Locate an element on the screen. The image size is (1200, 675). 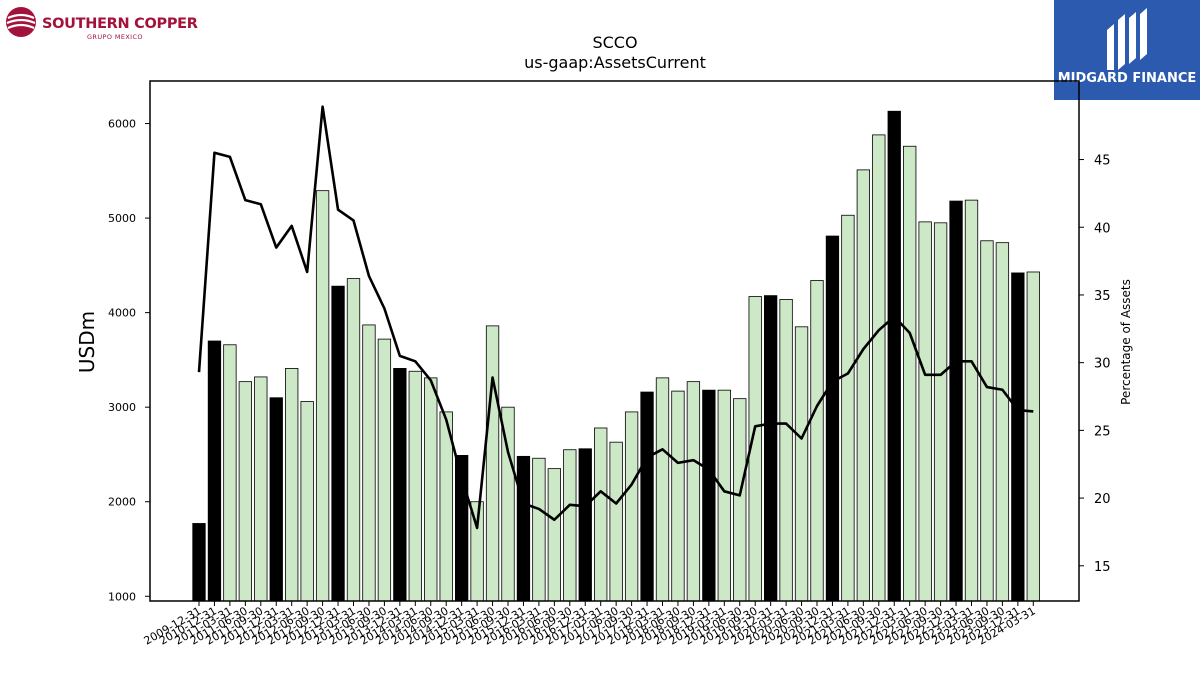
y2-tick-label-35: 35 is located at coordinates (1102, 296).